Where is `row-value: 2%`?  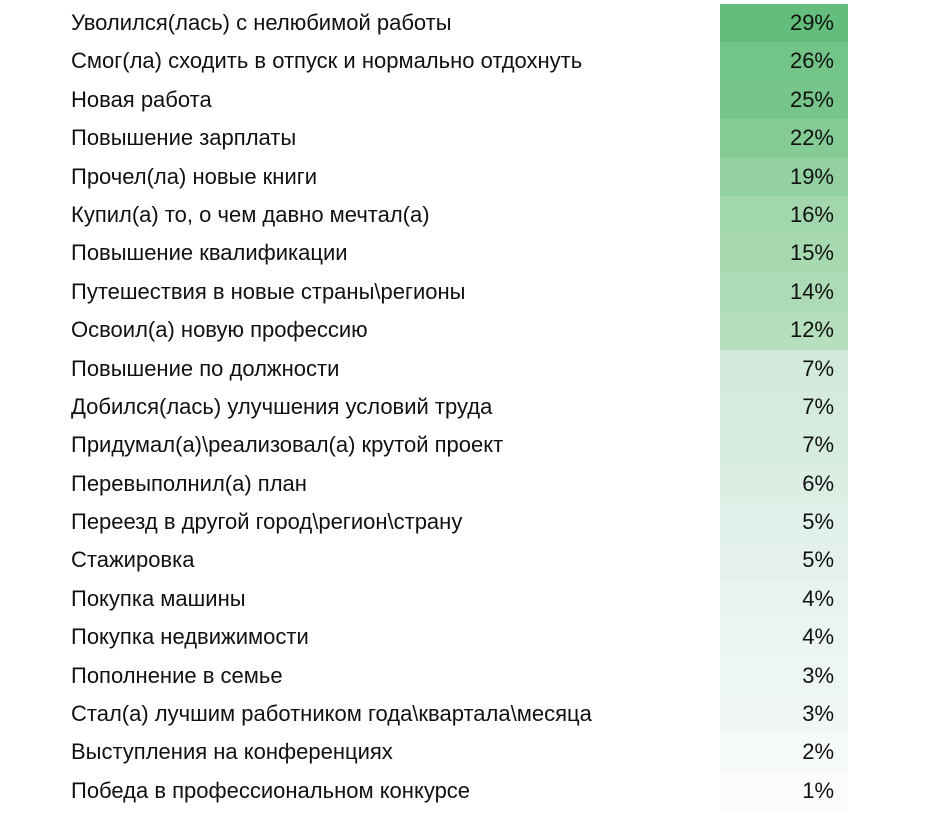 row-value: 2% is located at coordinates (818, 752).